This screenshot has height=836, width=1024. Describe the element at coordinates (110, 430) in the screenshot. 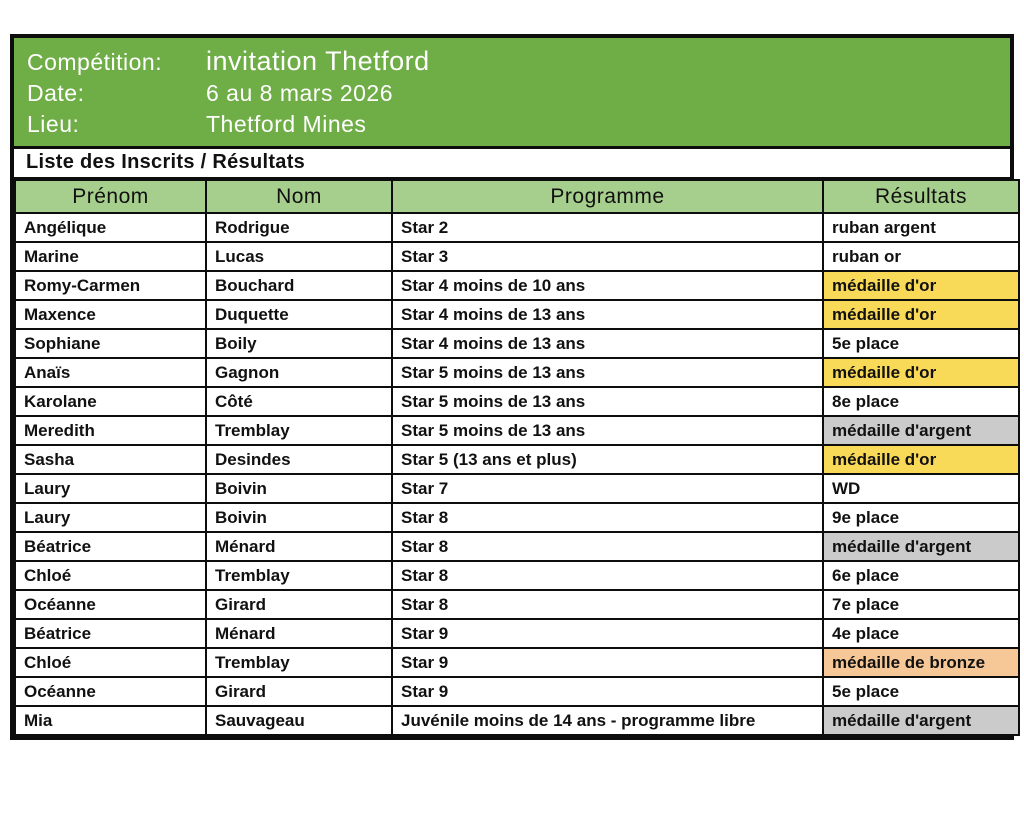

I see `cell-prenom: Meredith` at that location.